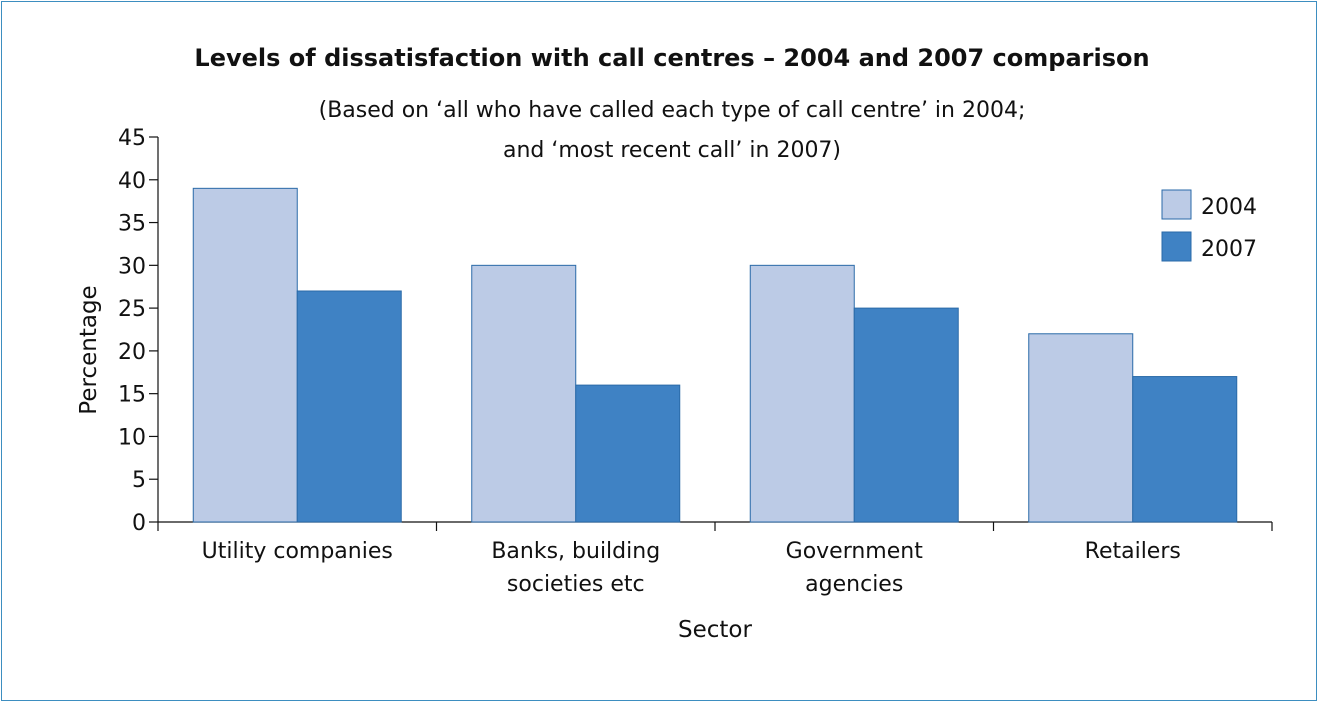  What do you see at coordinates (1176, 204) in the screenshot?
I see `legend-swatch-2004` at bounding box center [1176, 204].